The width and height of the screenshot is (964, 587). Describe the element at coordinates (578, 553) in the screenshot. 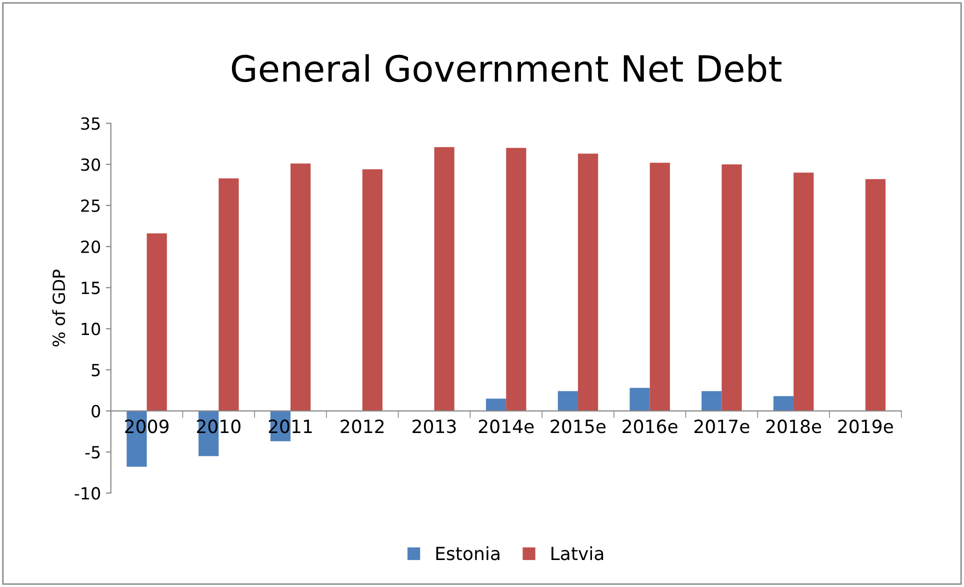

I see `legend-label: Latvia` at that location.